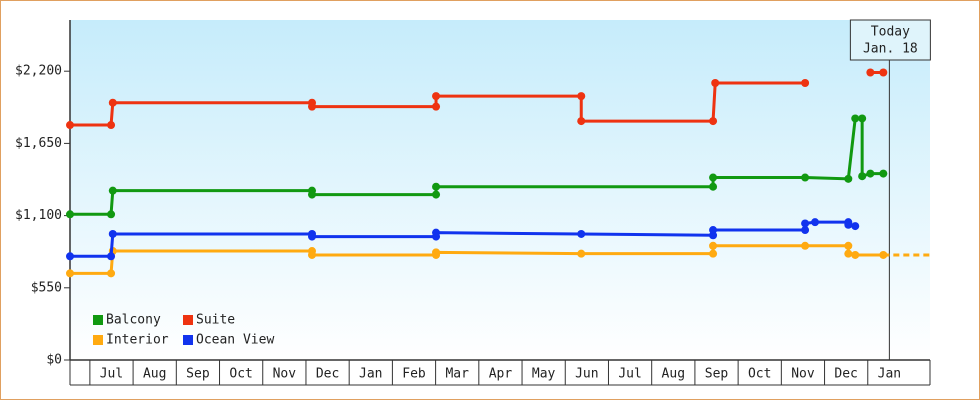 This screenshot has width=980, height=400. I want to click on y-tick-label: $1,650, so click(38, 143).